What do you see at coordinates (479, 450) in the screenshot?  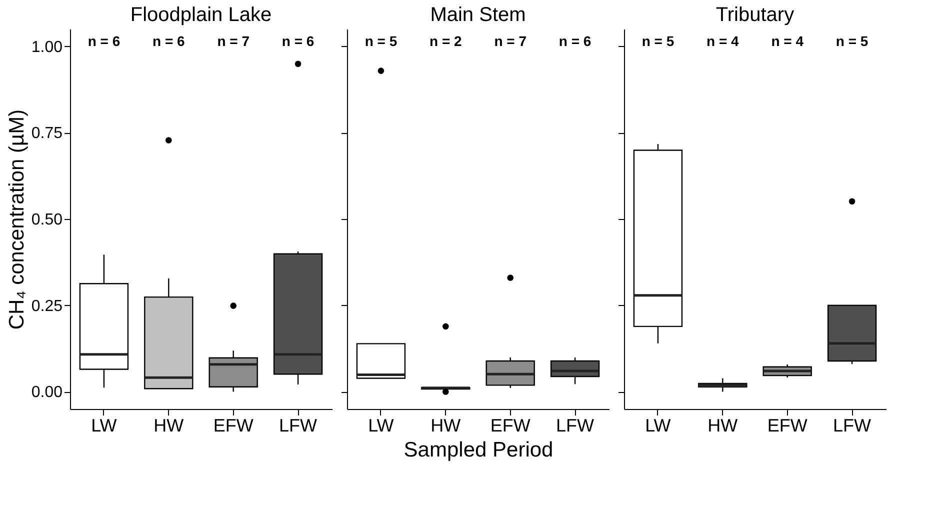 I see `x-axis-title: Sampled Period` at bounding box center [479, 450].